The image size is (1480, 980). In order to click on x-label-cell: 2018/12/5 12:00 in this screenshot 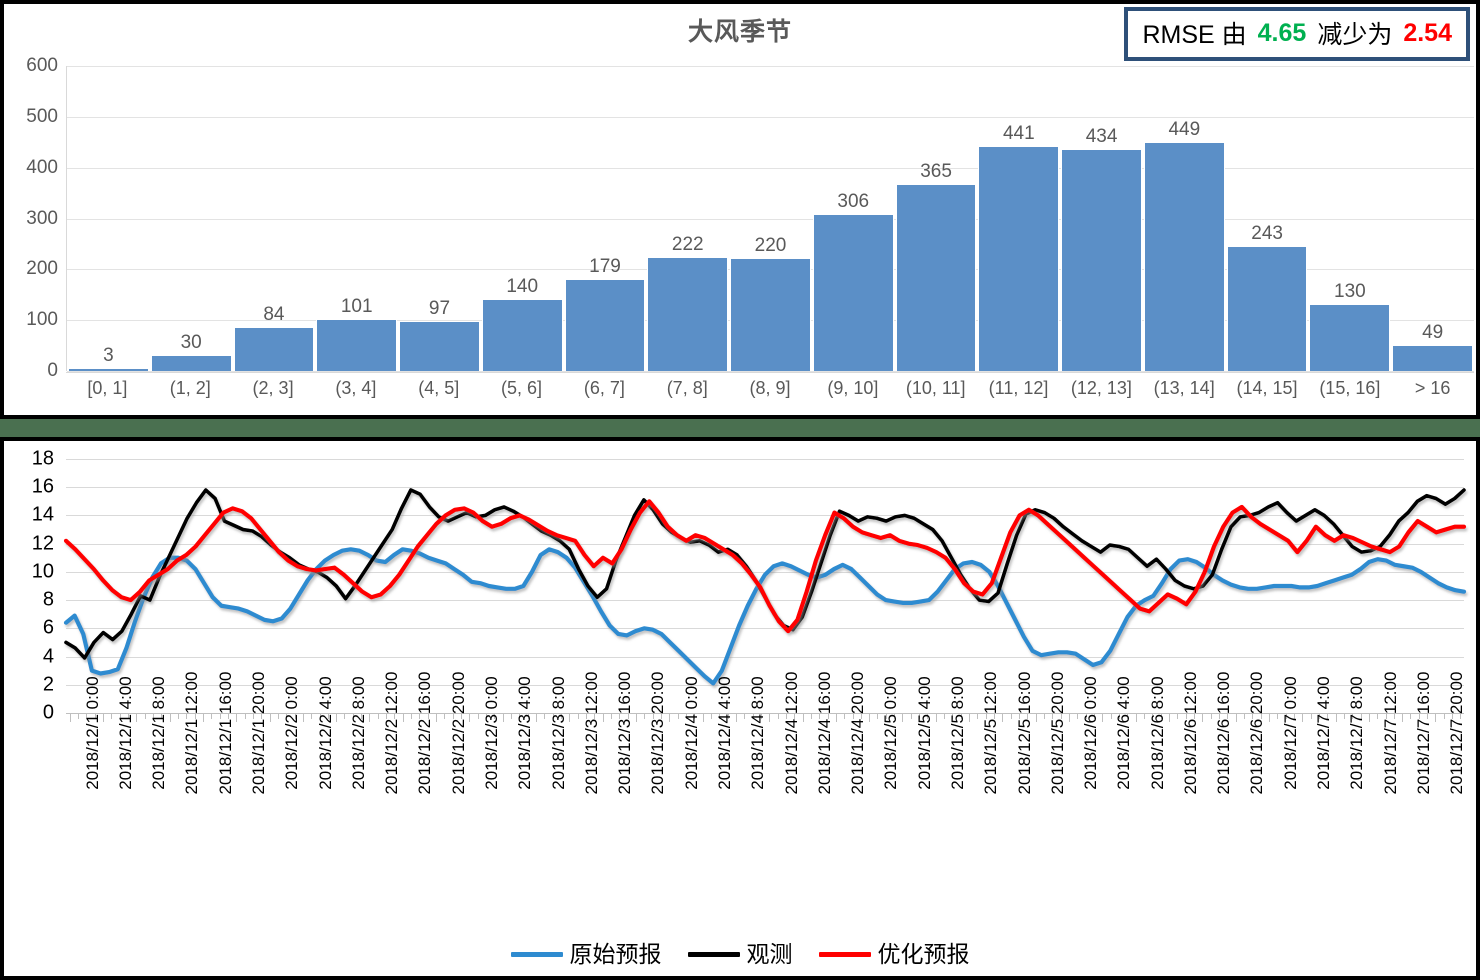, I will do `click(982, 799)`.